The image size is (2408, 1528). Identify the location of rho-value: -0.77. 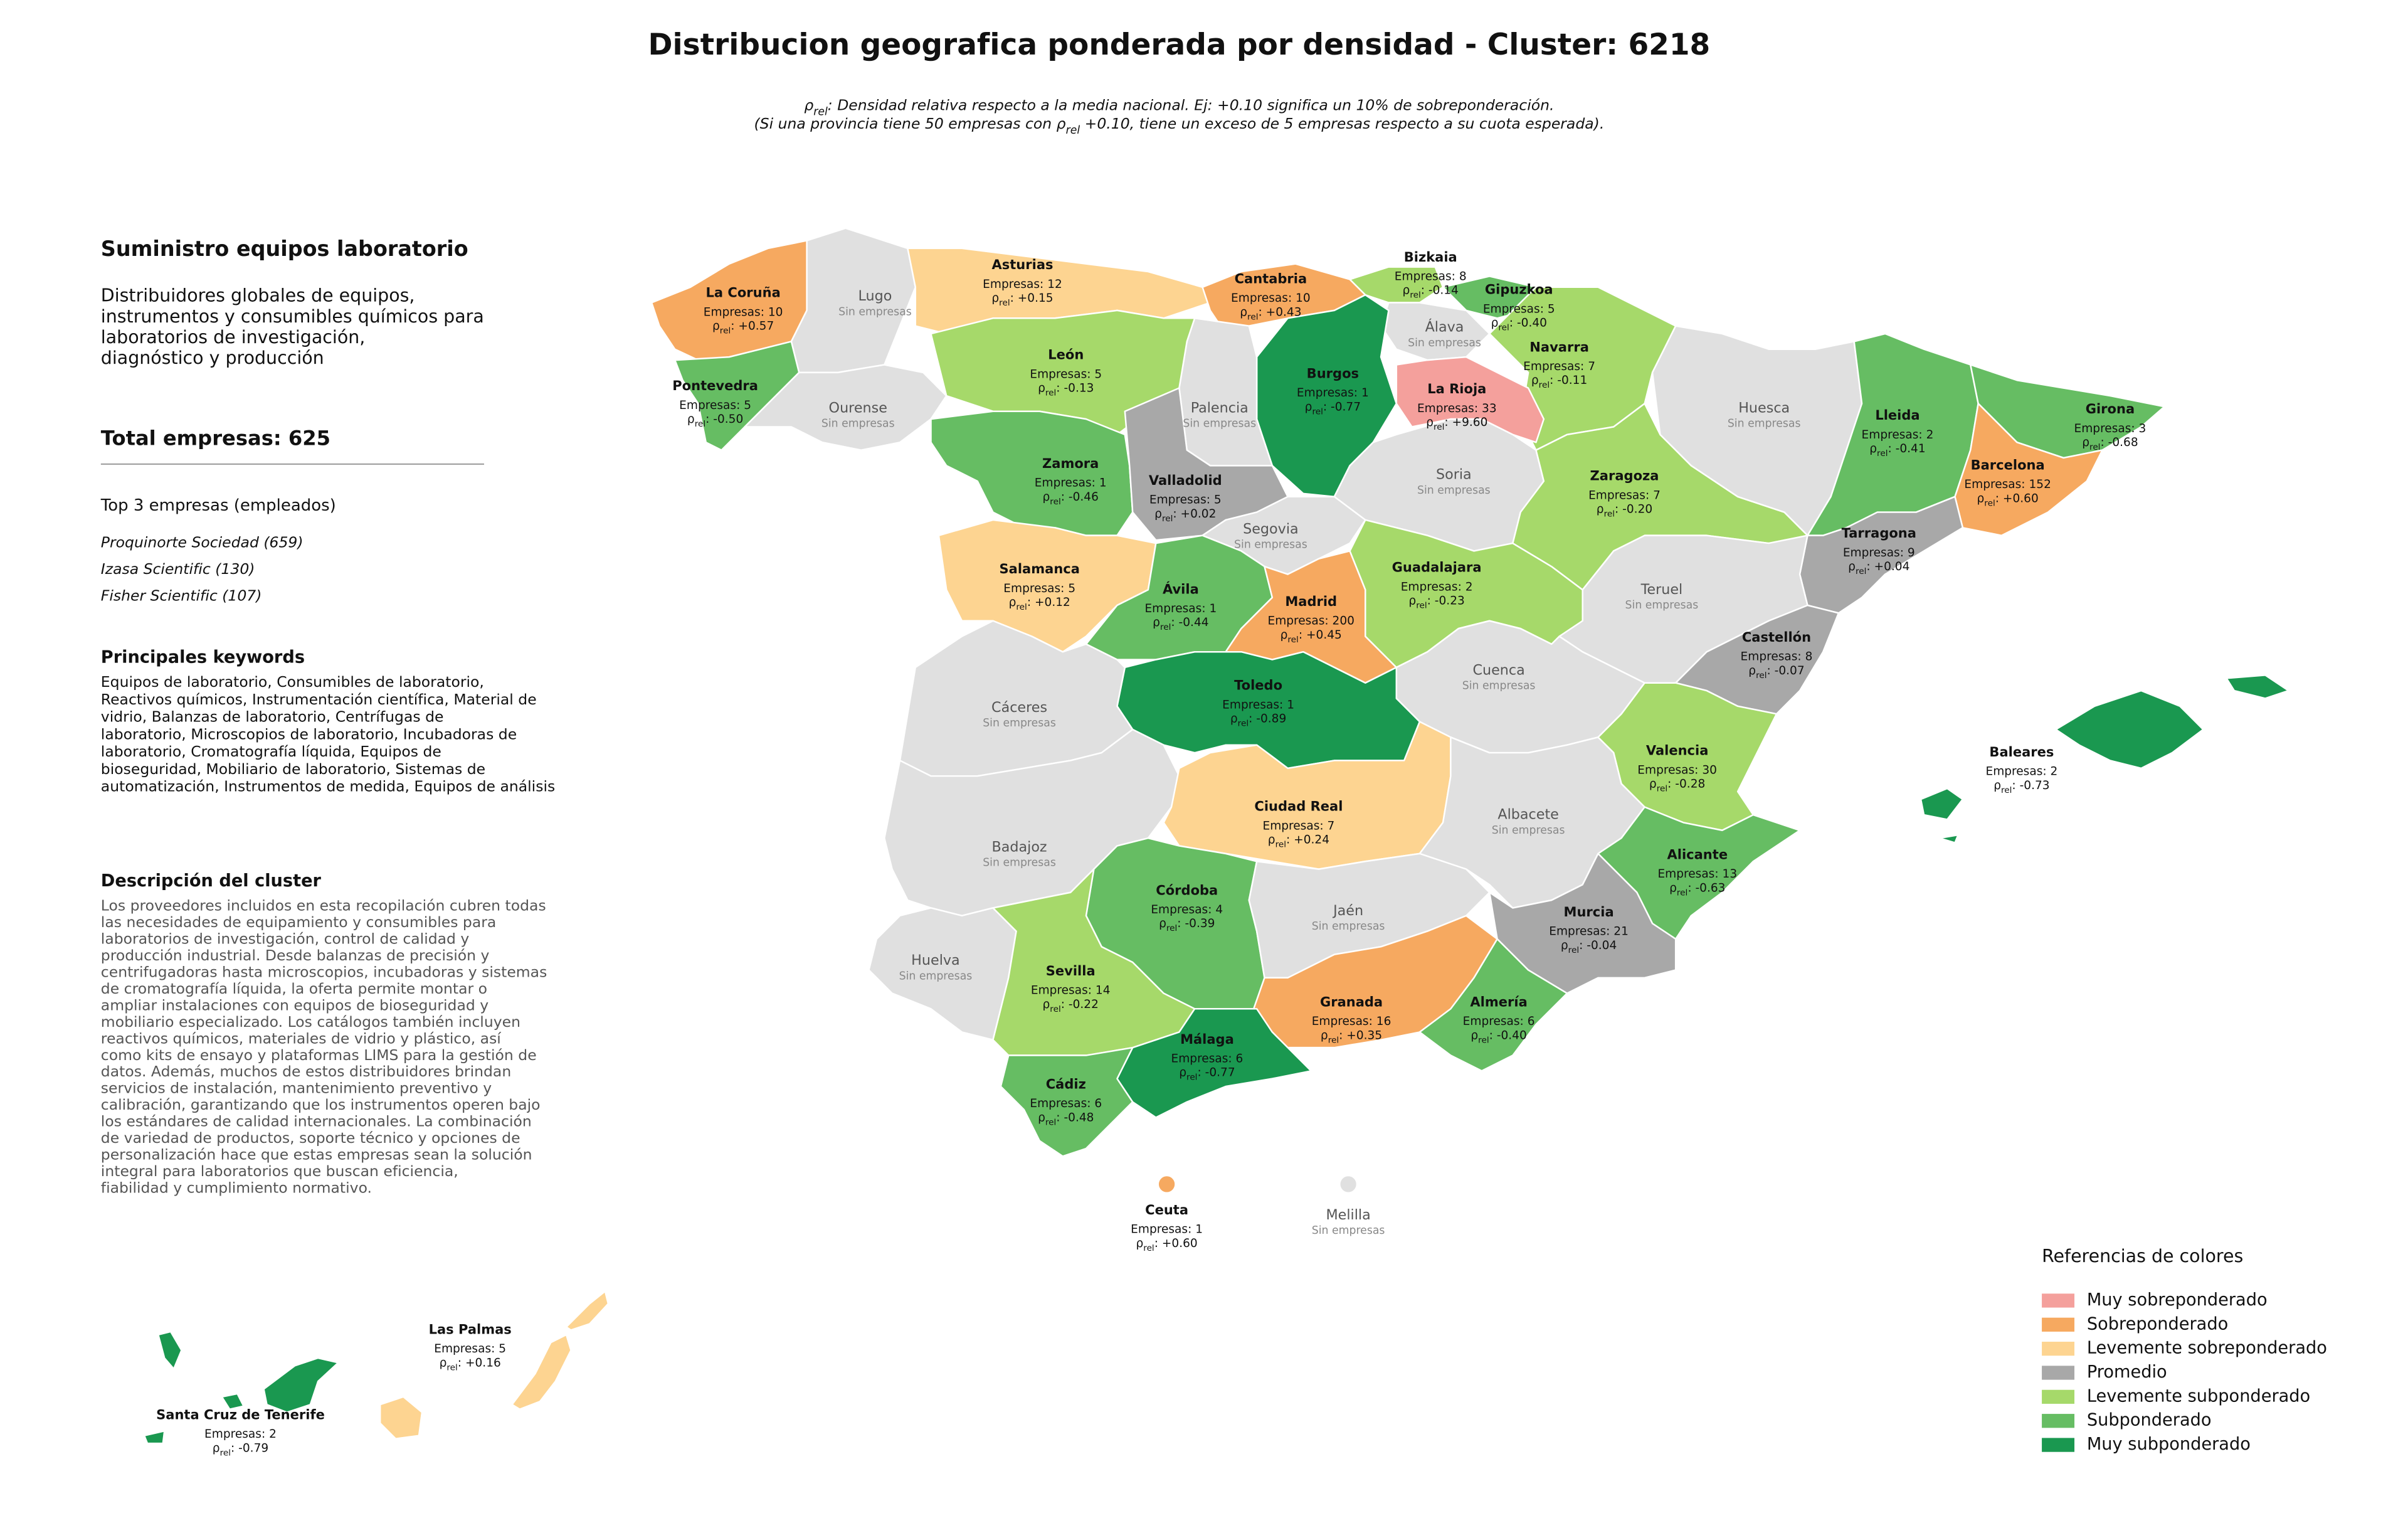
(1346, 406).